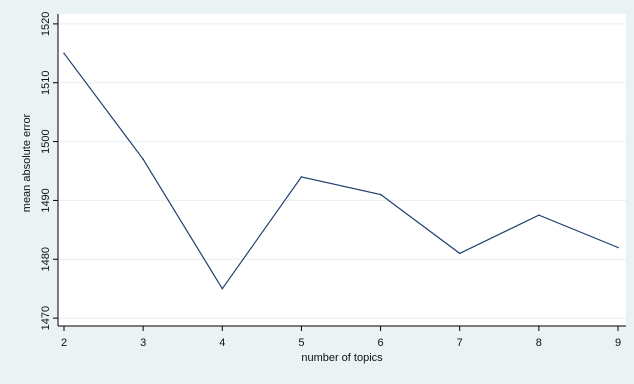 Image resolution: width=634 pixels, height=384 pixels. Describe the element at coordinates (301, 343) in the screenshot. I see `x-tick-label: 5` at that location.